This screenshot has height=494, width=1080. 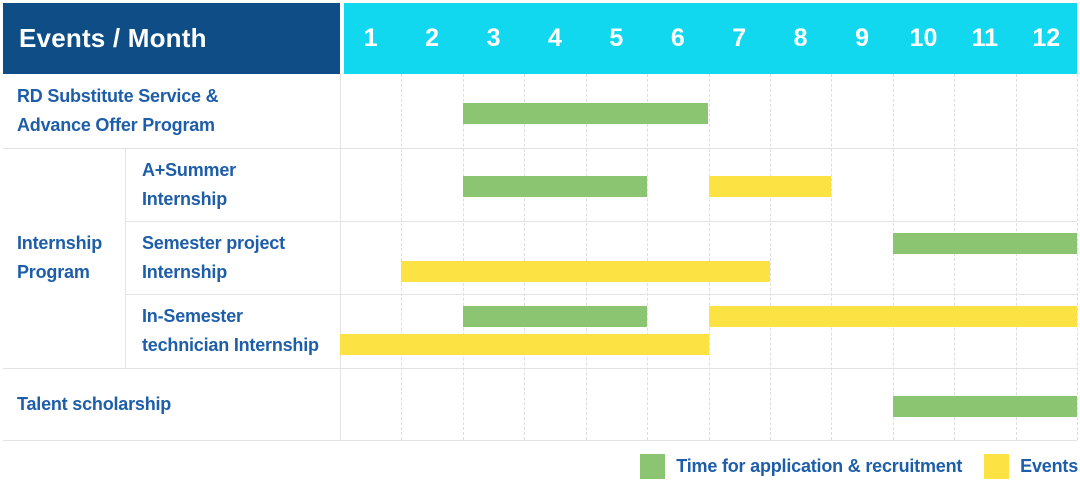 What do you see at coordinates (997, 466) in the screenshot?
I see `legend-swatch-event` at bounding box center [997, 466].